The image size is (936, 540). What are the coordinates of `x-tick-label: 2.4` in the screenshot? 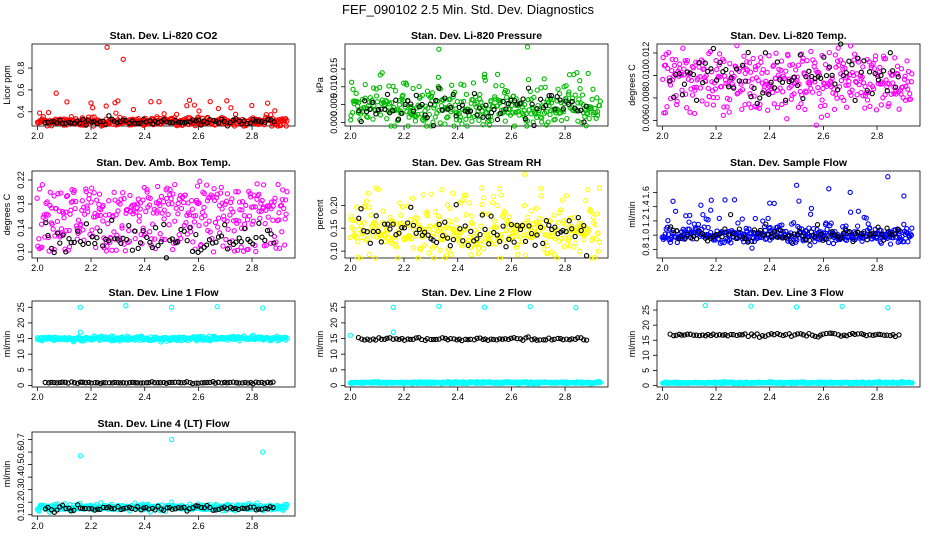 It's located at (144, 526).